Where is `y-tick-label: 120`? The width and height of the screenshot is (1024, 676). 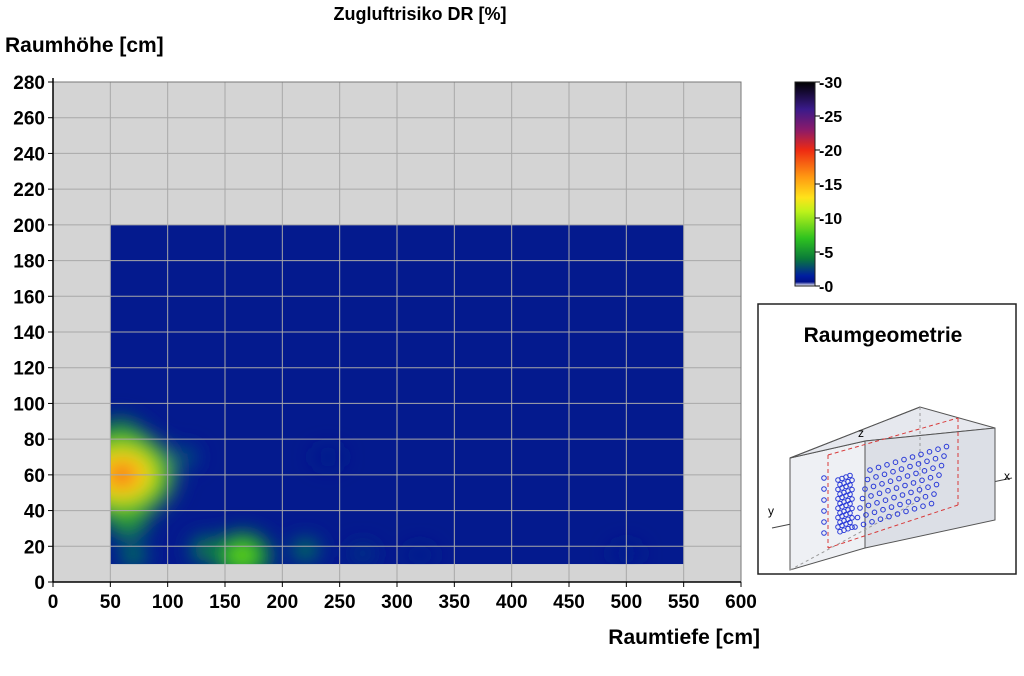 y-tick-label: 120 is located at coordinates (29, 369).